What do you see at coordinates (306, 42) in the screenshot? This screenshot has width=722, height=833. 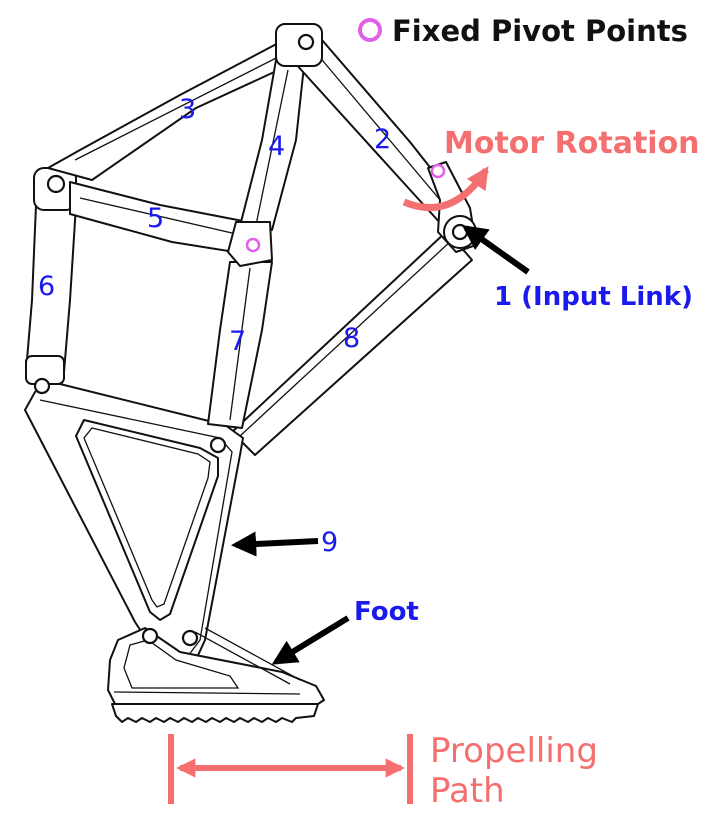 I see `pivot-top` at bounding box center [306, 42].